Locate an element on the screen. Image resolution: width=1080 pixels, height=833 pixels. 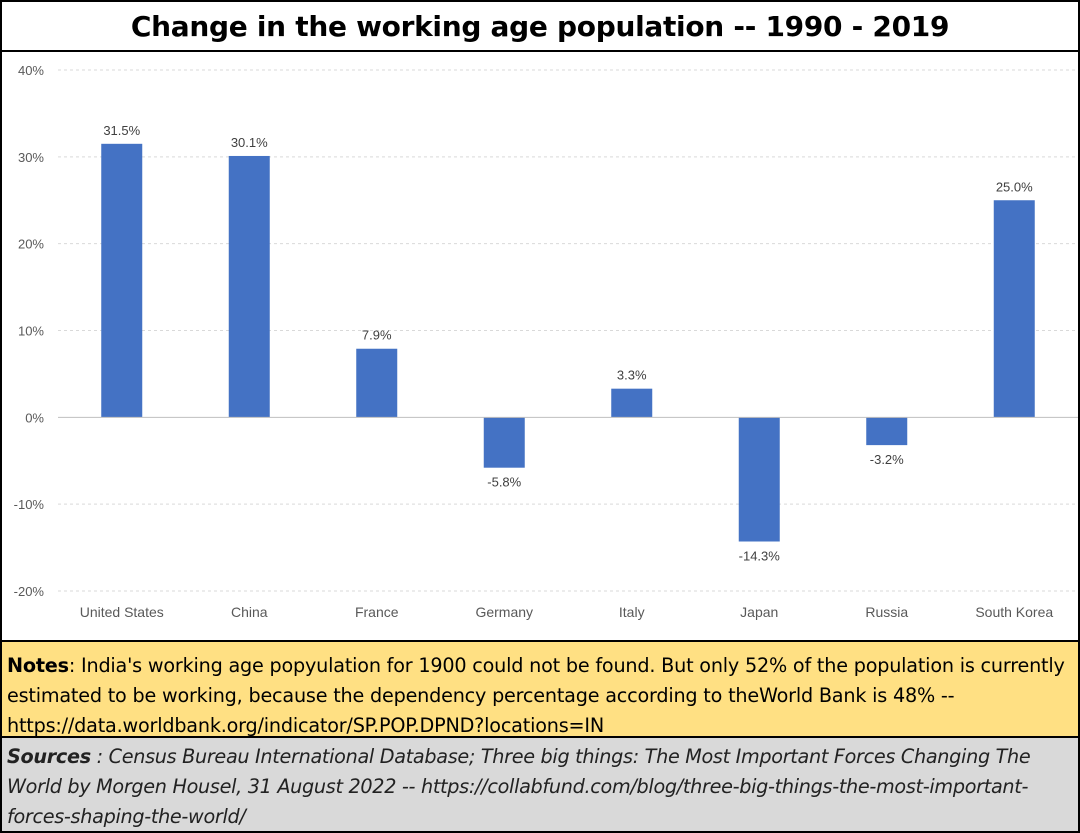
y-tick-label: 40% is located at coordinates (31, 70).